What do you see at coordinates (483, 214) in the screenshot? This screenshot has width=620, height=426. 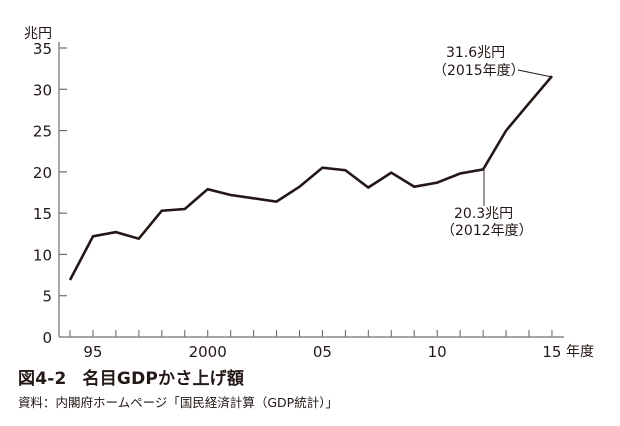 I see `annotation-2012-value: 20.3兆円` at bounding box center [483, 214].